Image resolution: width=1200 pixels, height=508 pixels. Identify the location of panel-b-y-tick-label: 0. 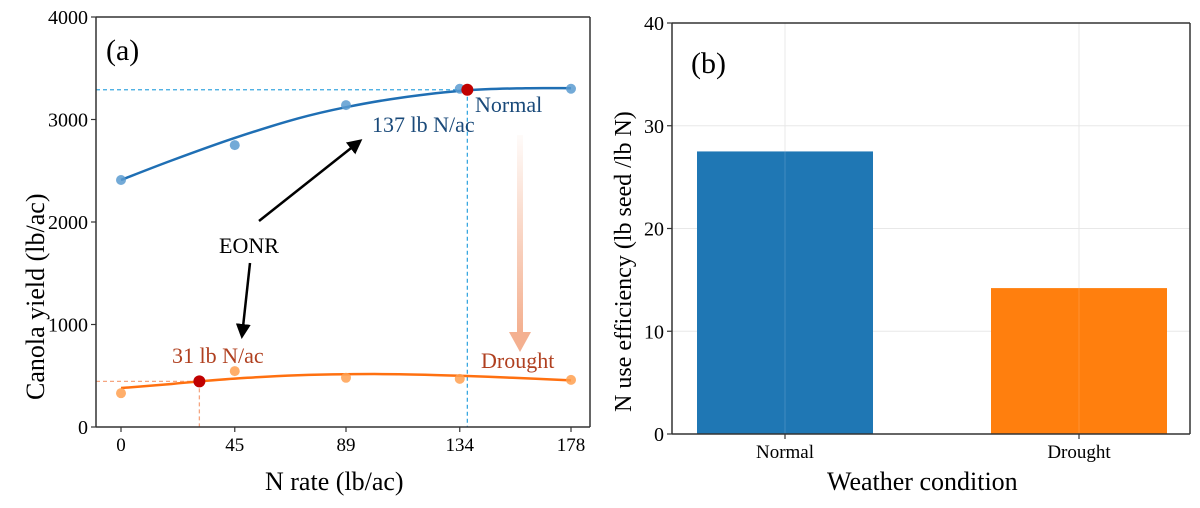
(659, 435).